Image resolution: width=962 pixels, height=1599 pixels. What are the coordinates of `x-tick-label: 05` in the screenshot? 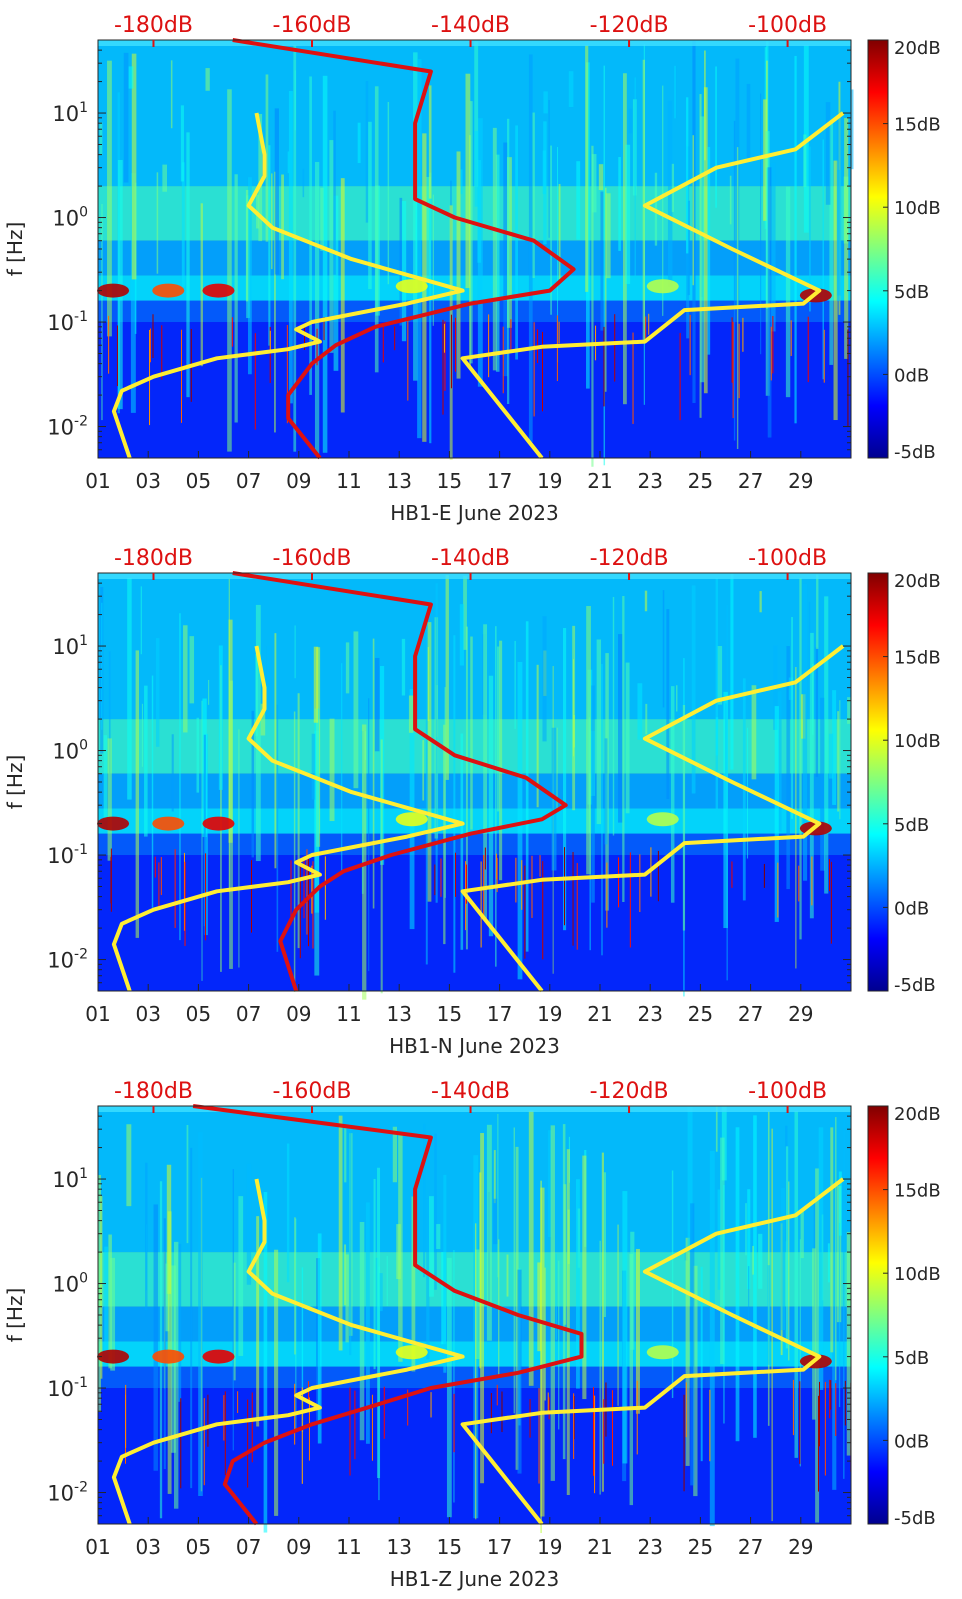 It's located at (198, 1547).